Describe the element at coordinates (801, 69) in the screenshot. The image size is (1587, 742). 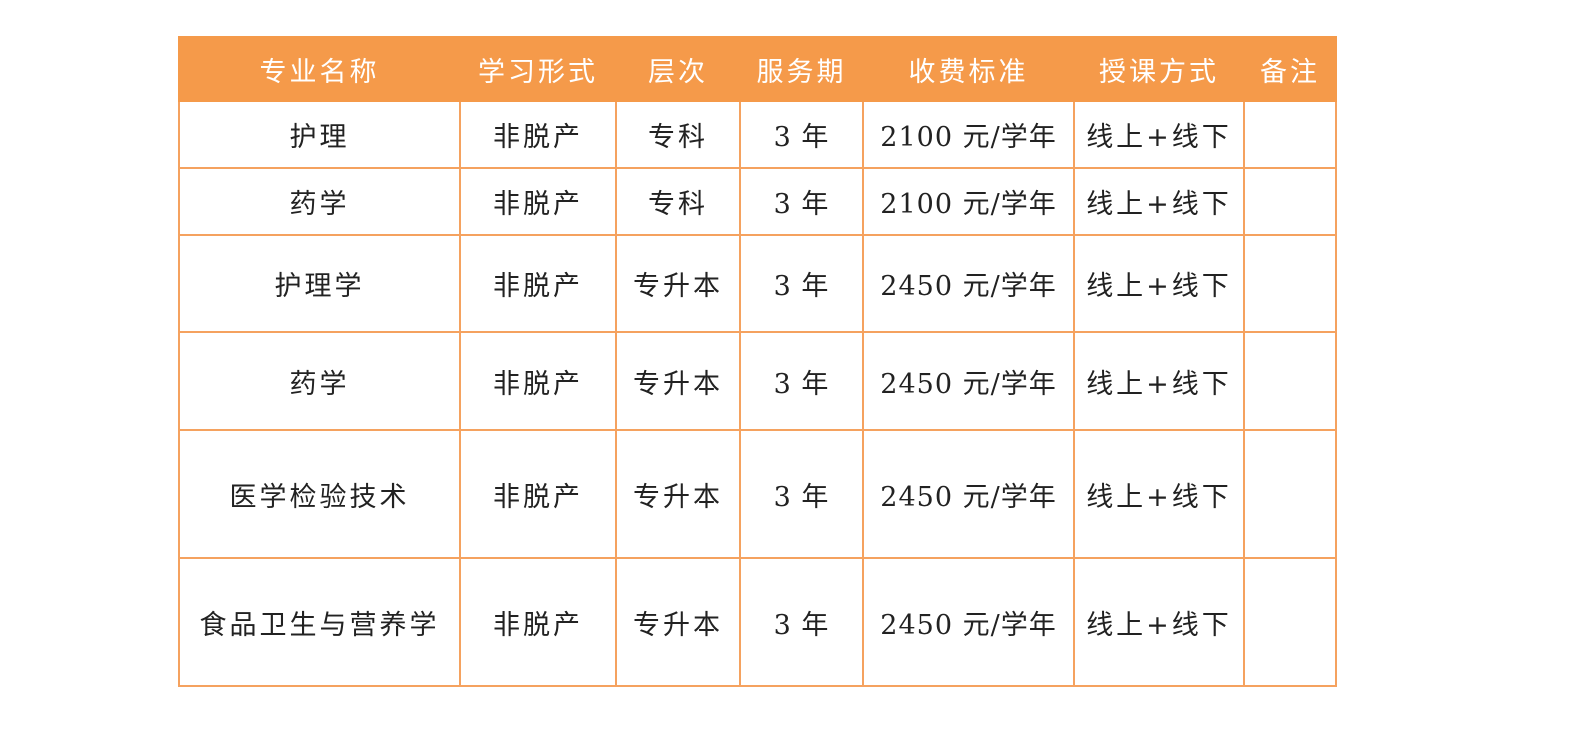
I see `header-service-period: 服务期` at that location.